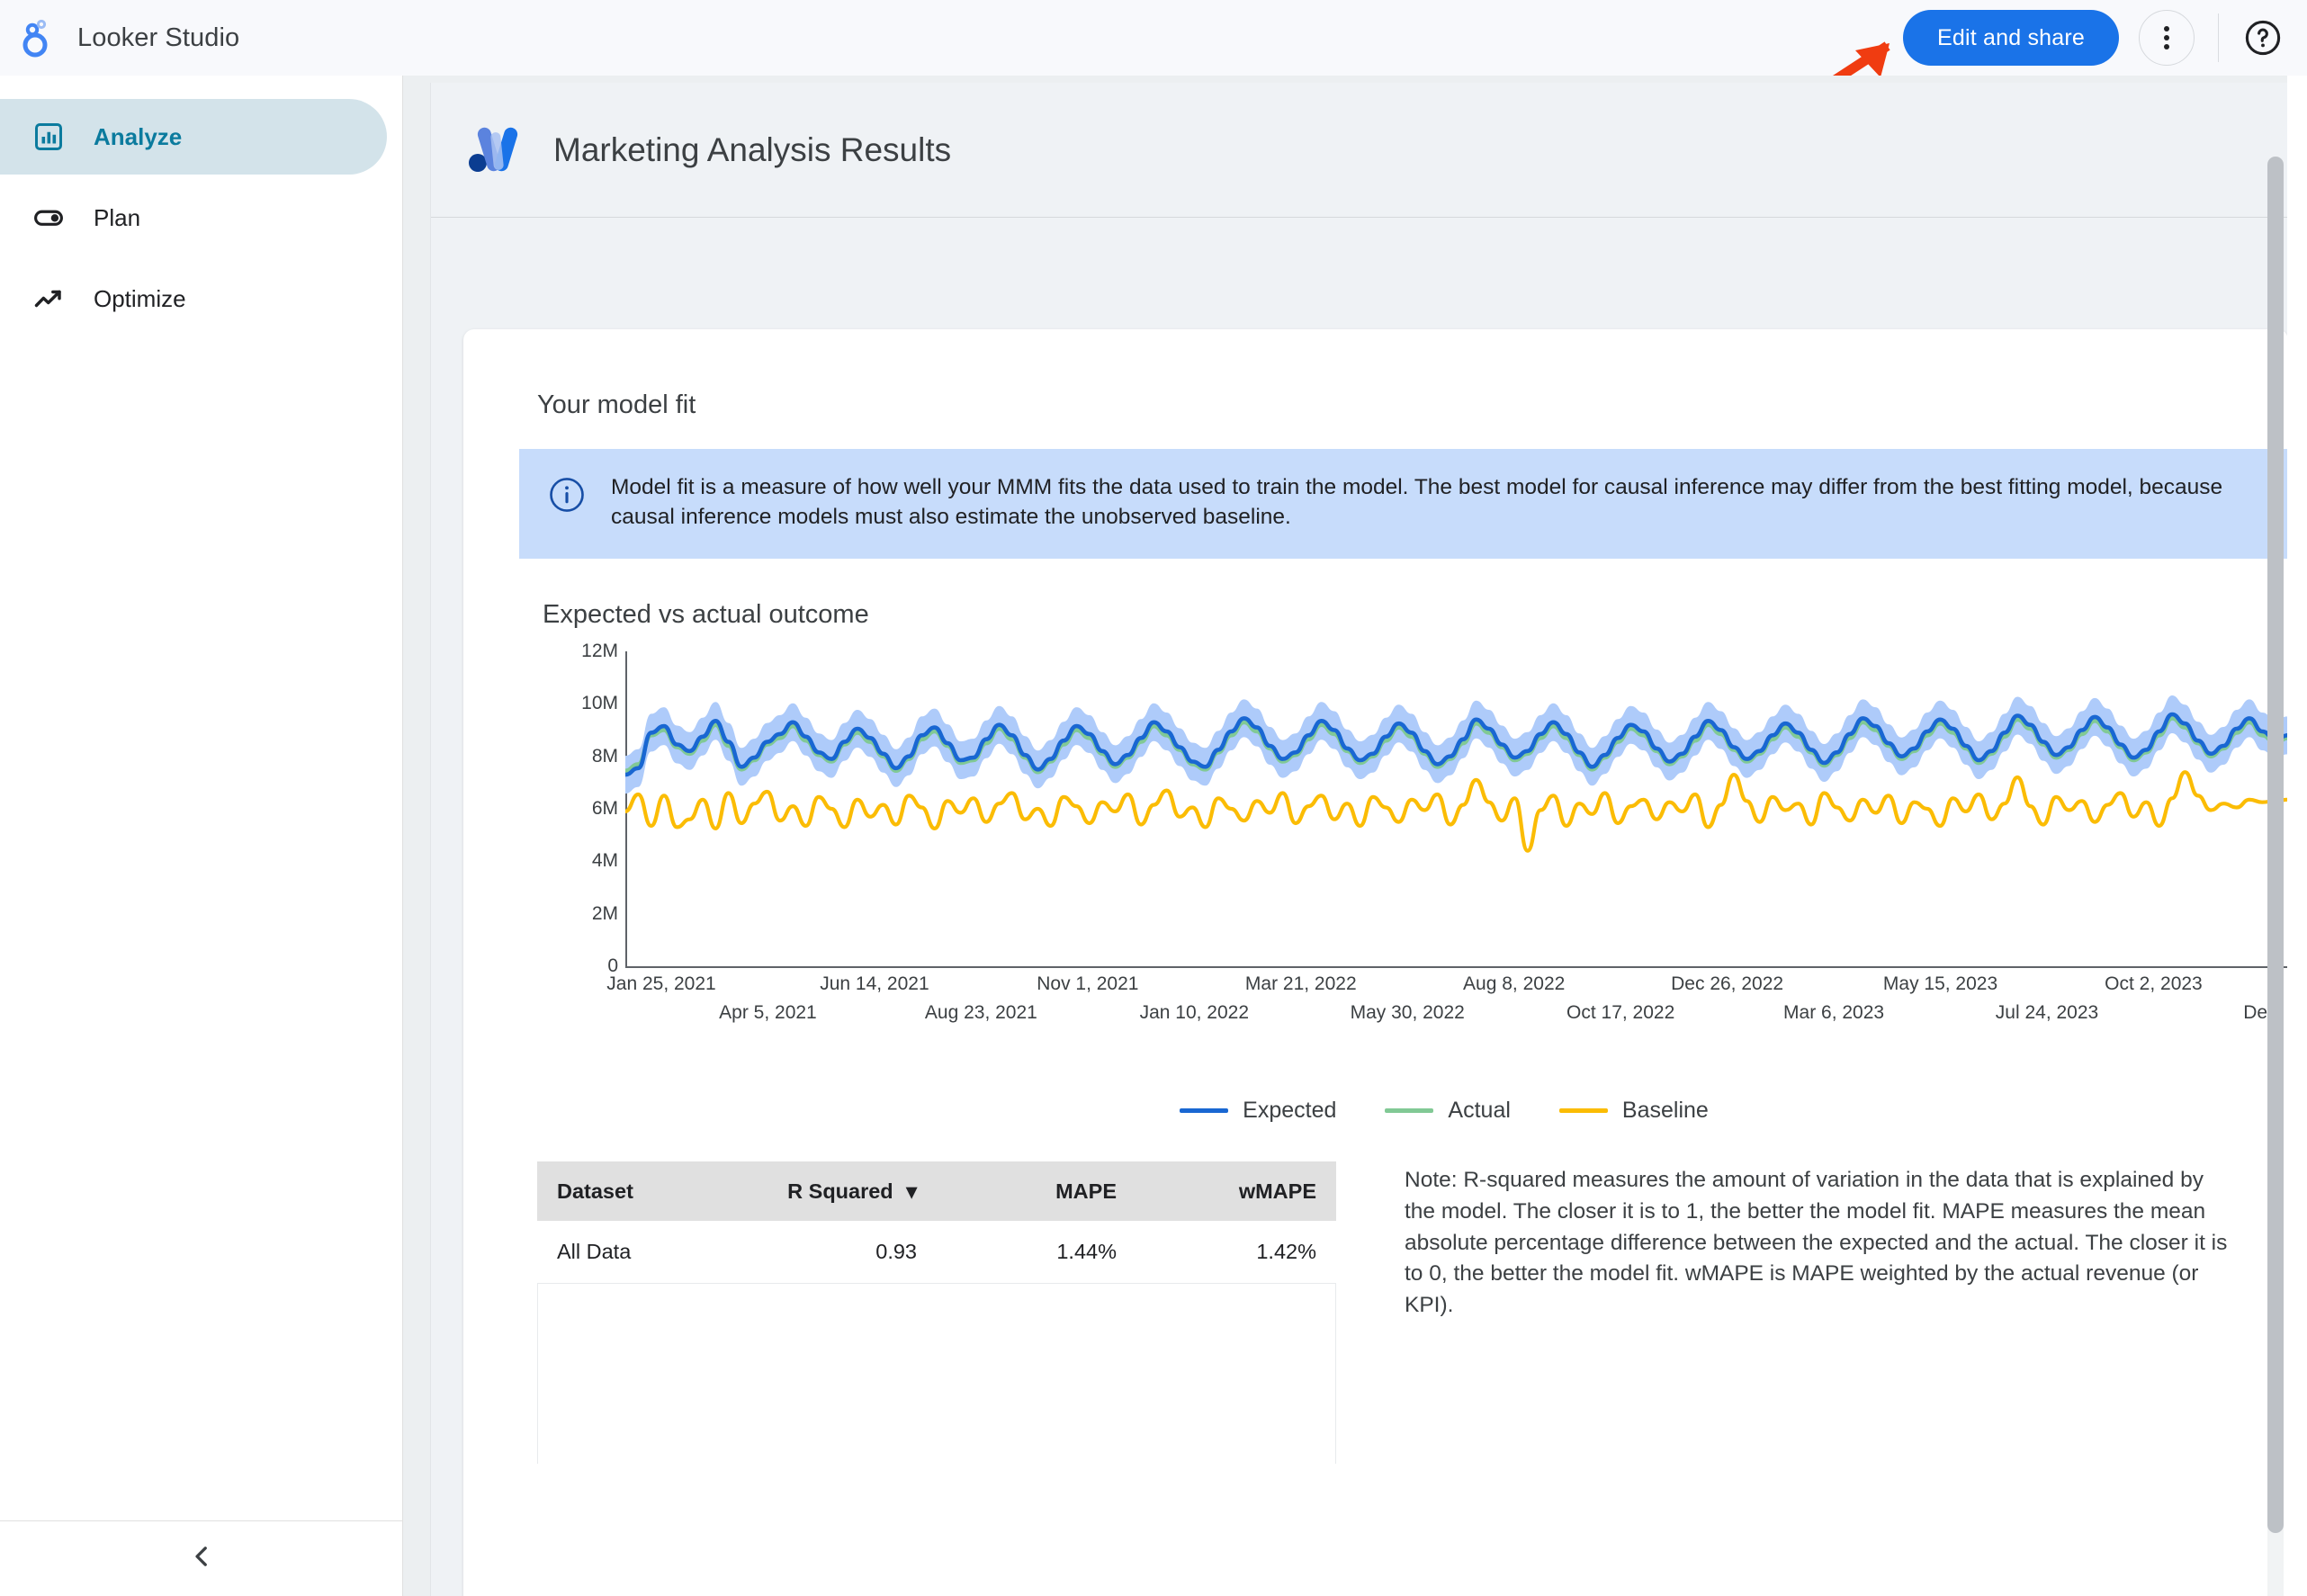  Describe the element at coordinates (1037, 1191) in the screenshot. I see `column-header-mape: MAPE` at that location.